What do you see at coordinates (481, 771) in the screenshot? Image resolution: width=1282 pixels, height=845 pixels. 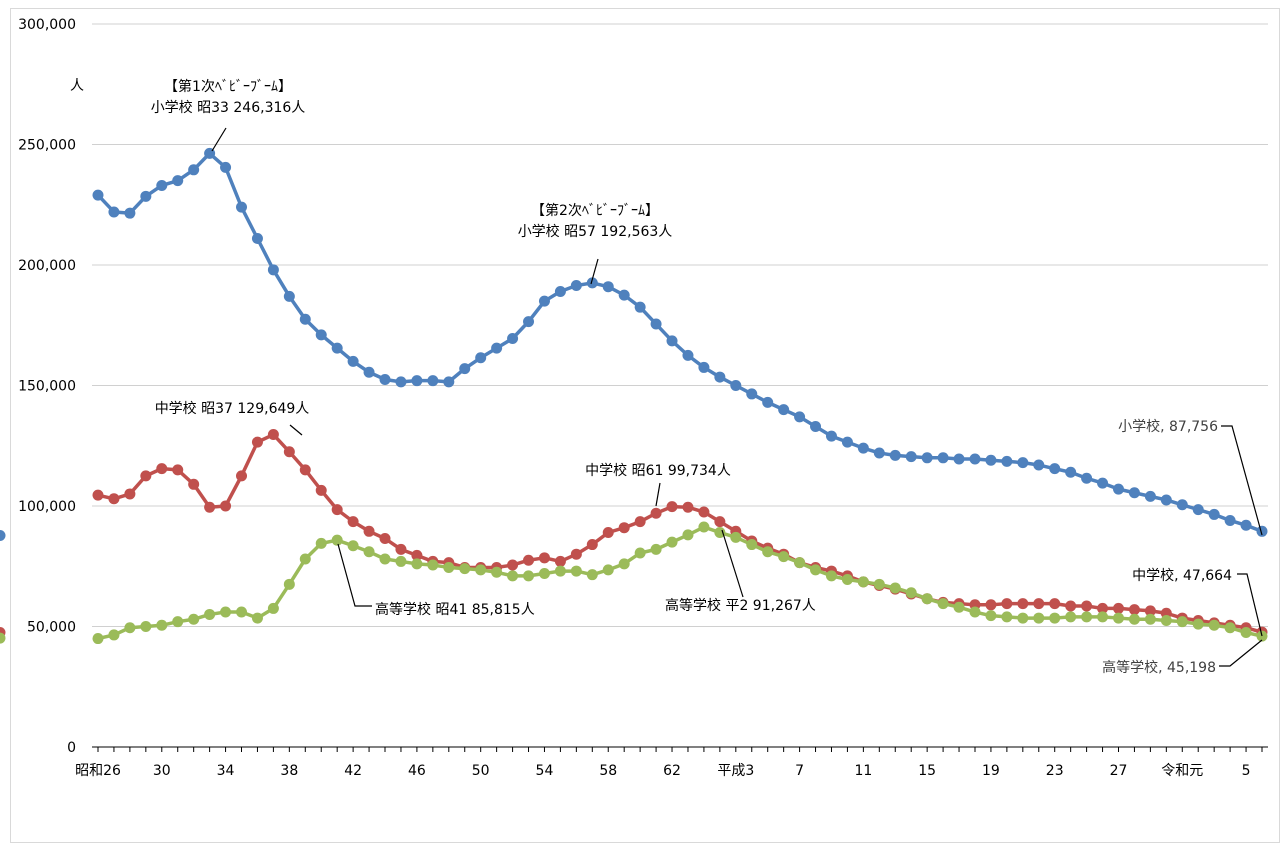 I see `x-tick-label: 50` at bounding box center [481, 771].